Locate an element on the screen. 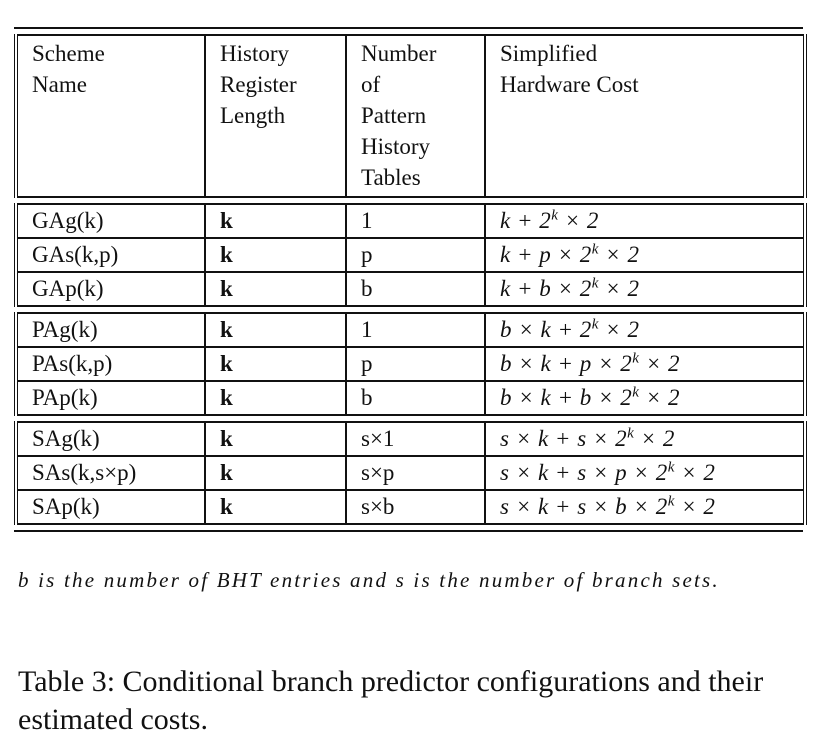  table-row: PAp(k) k b b × k + b × 2k × 2 is located at coordinates (410, 398).